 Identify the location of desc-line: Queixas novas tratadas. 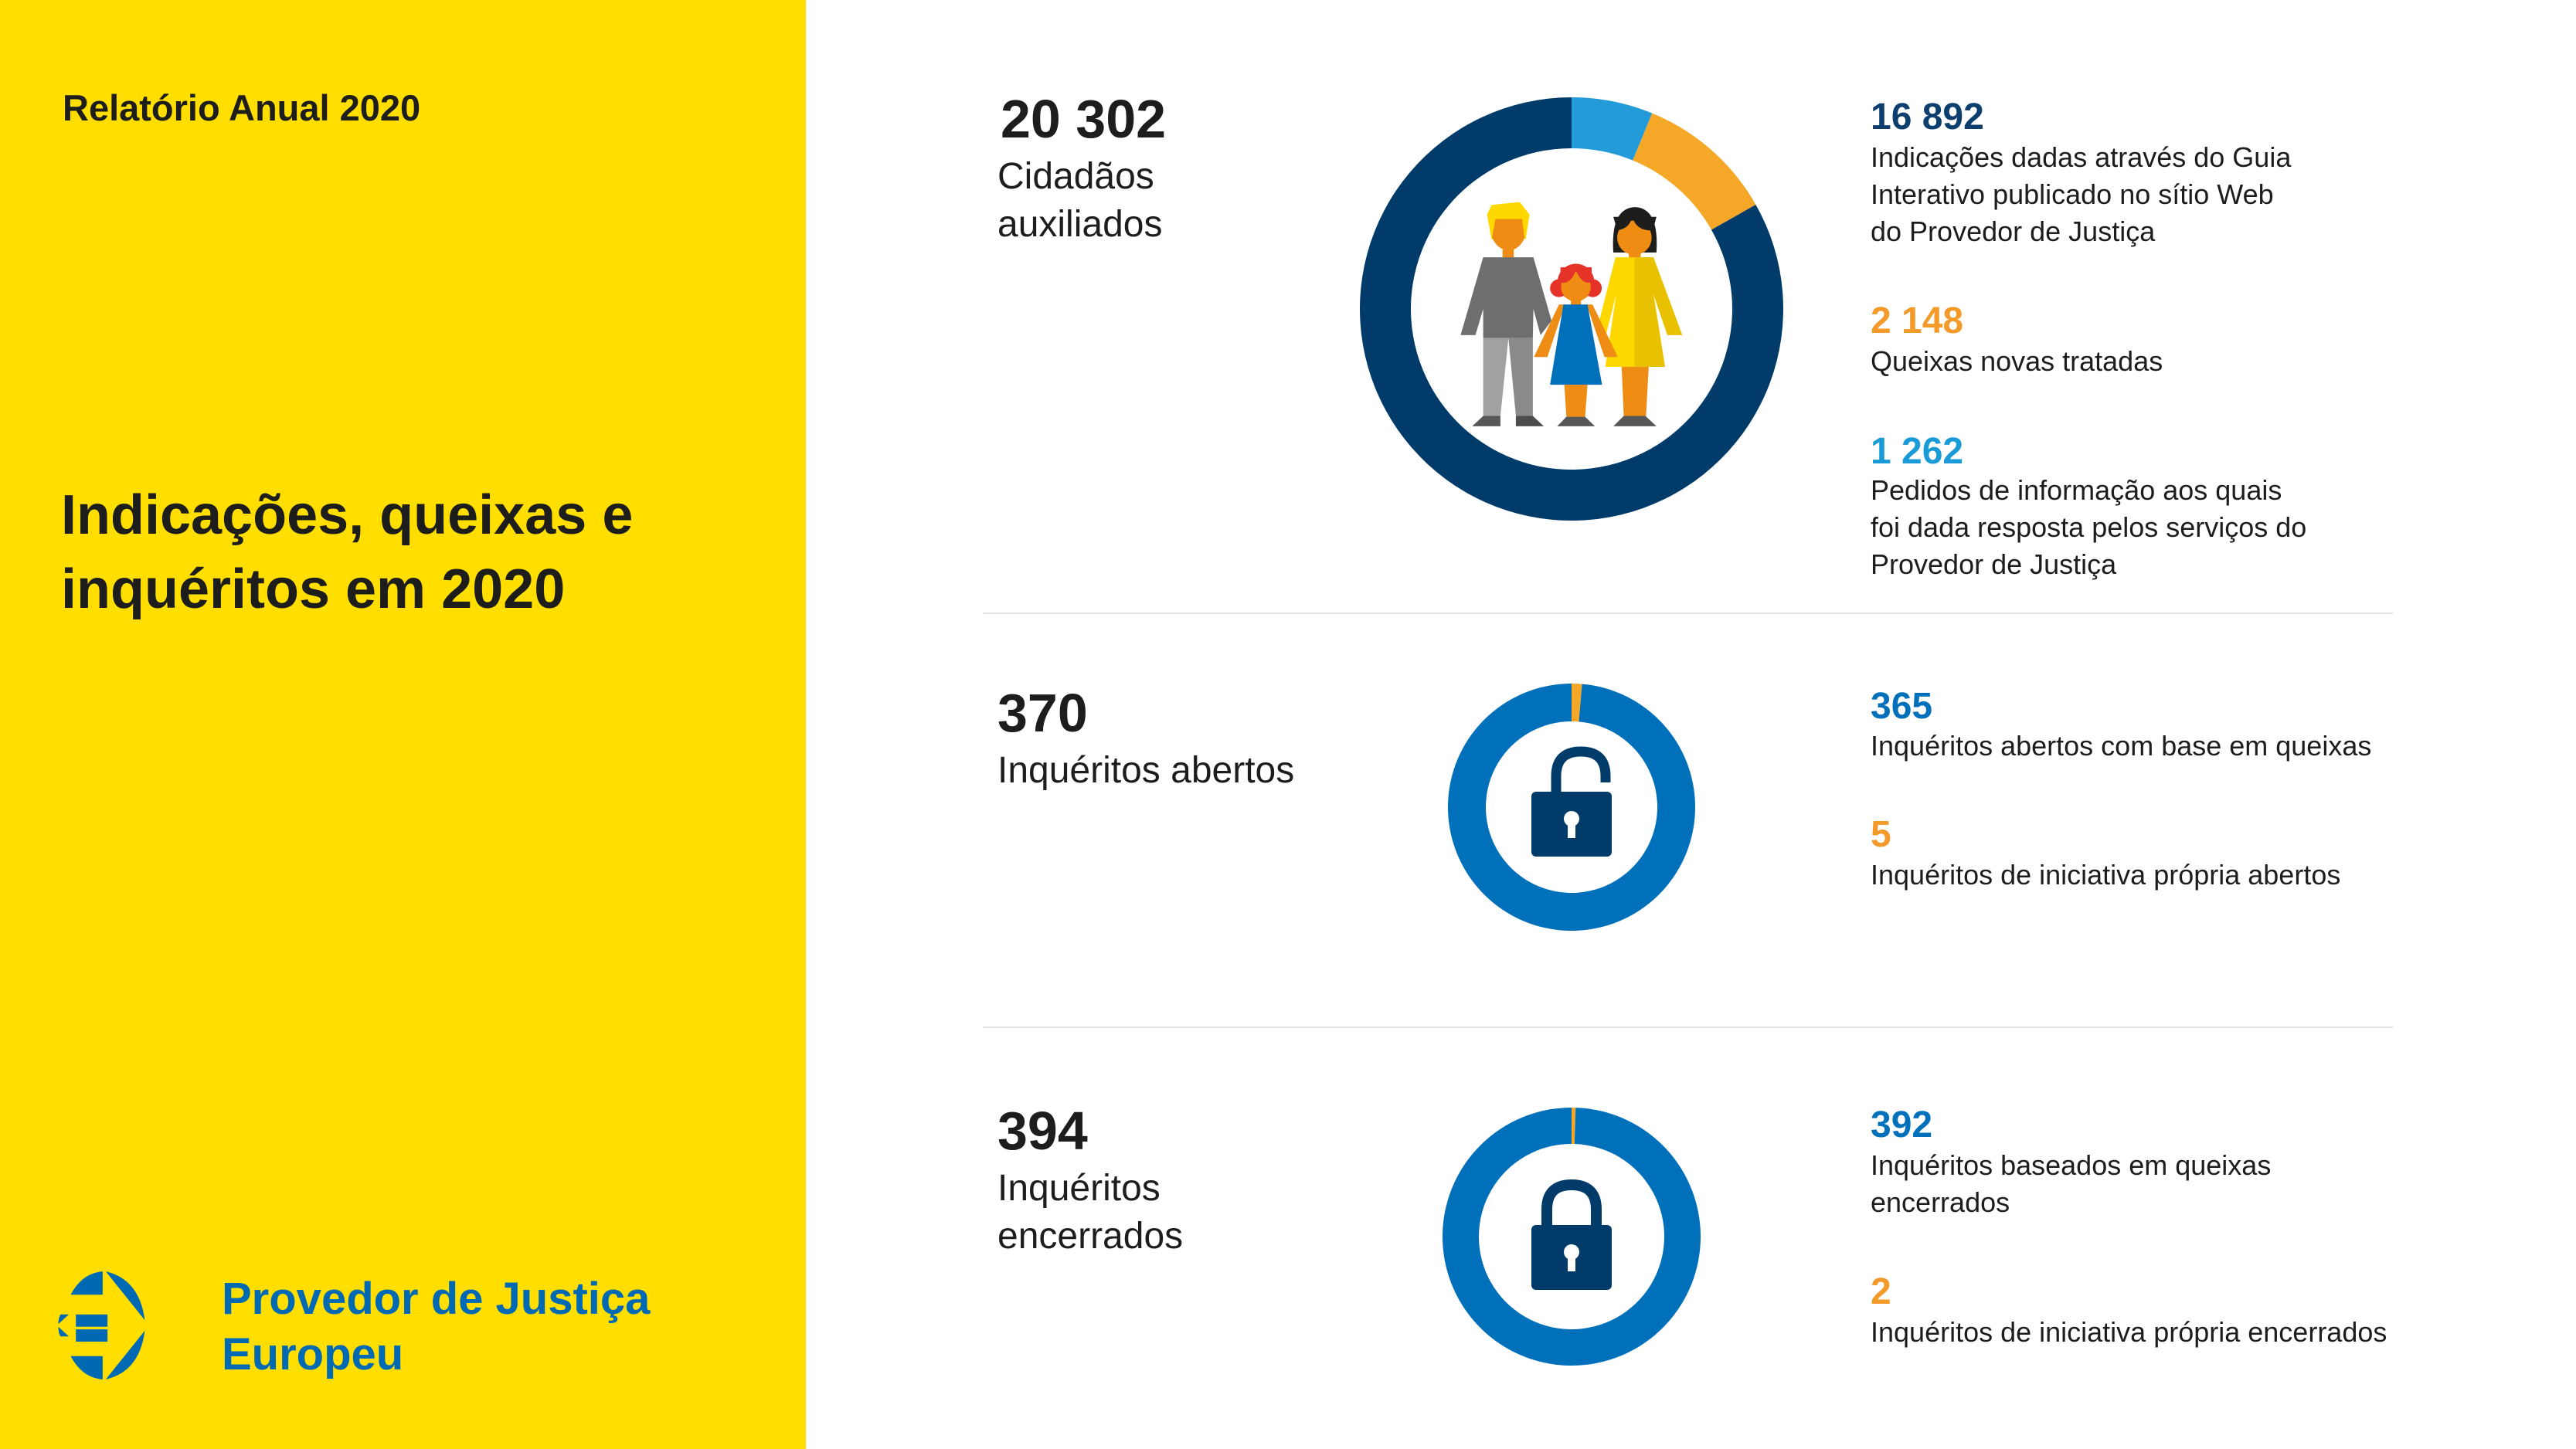
(2017, 361).